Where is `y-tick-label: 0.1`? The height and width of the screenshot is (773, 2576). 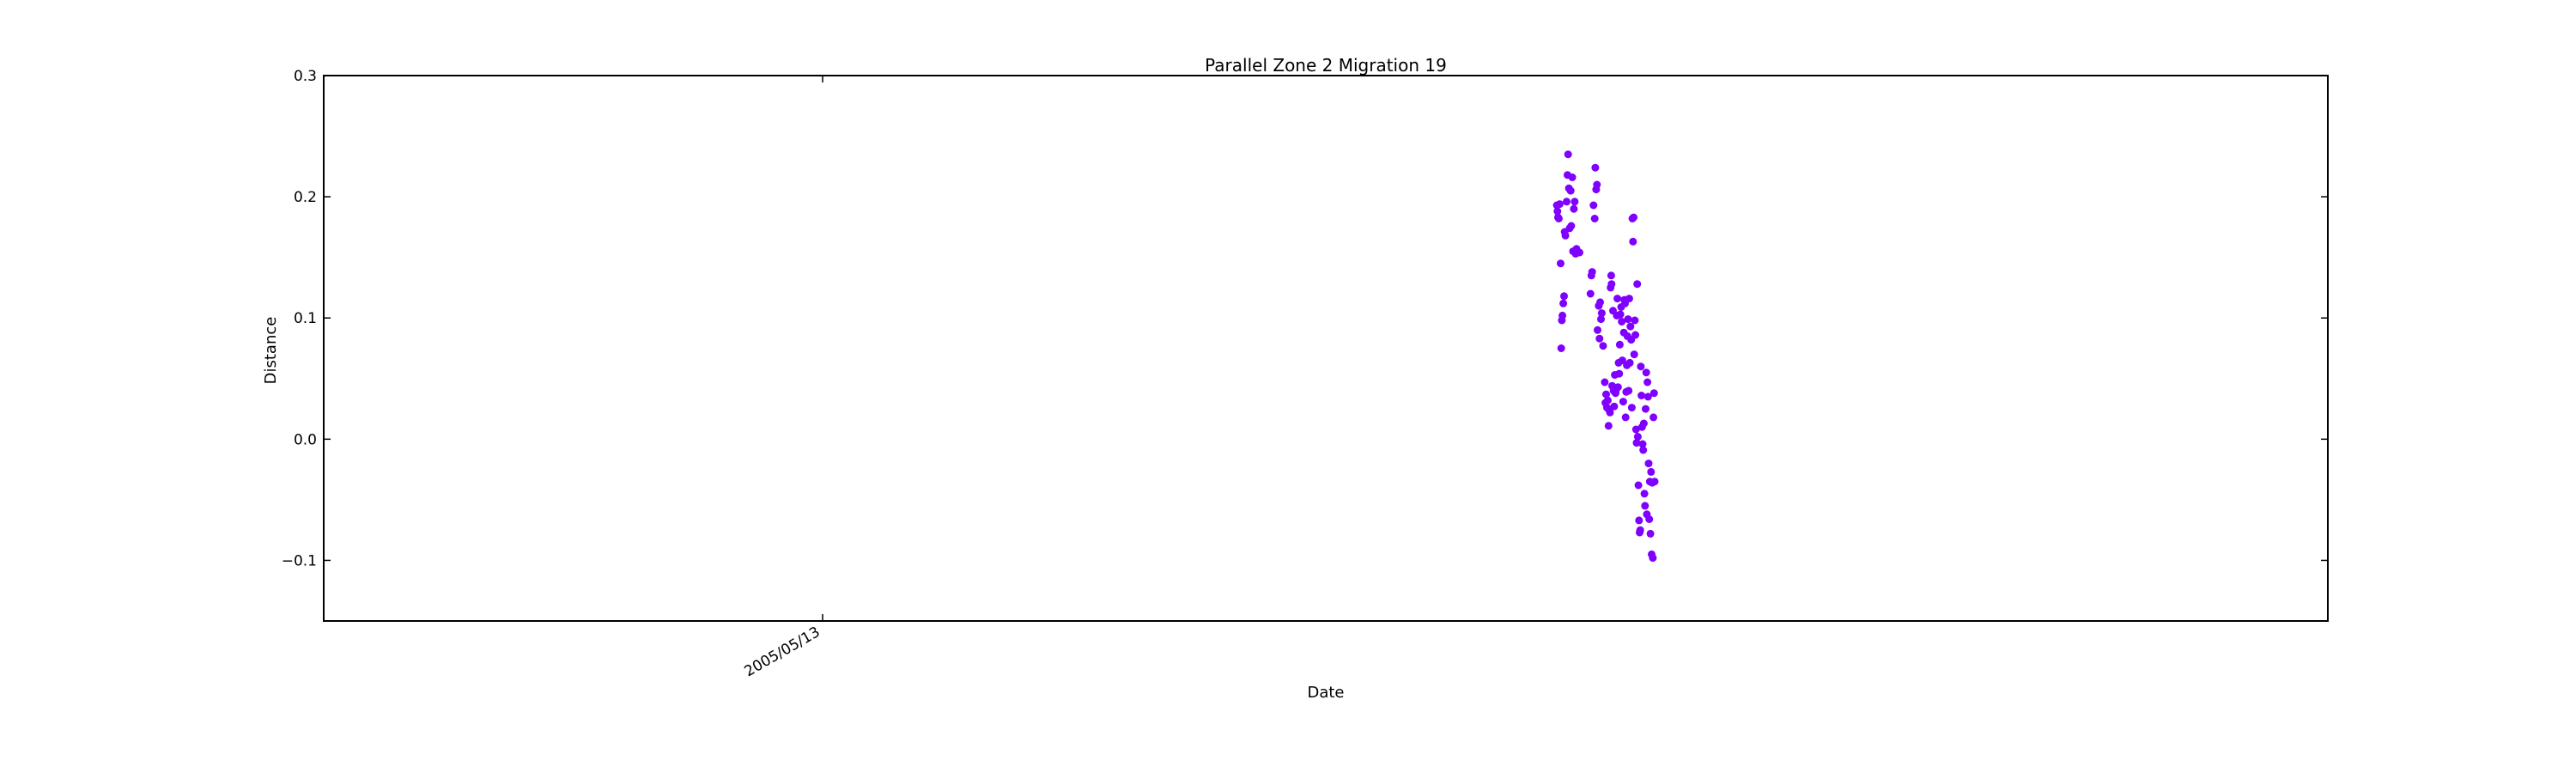 y-tick-label: 0.1 is located at coordinates (305, 318).